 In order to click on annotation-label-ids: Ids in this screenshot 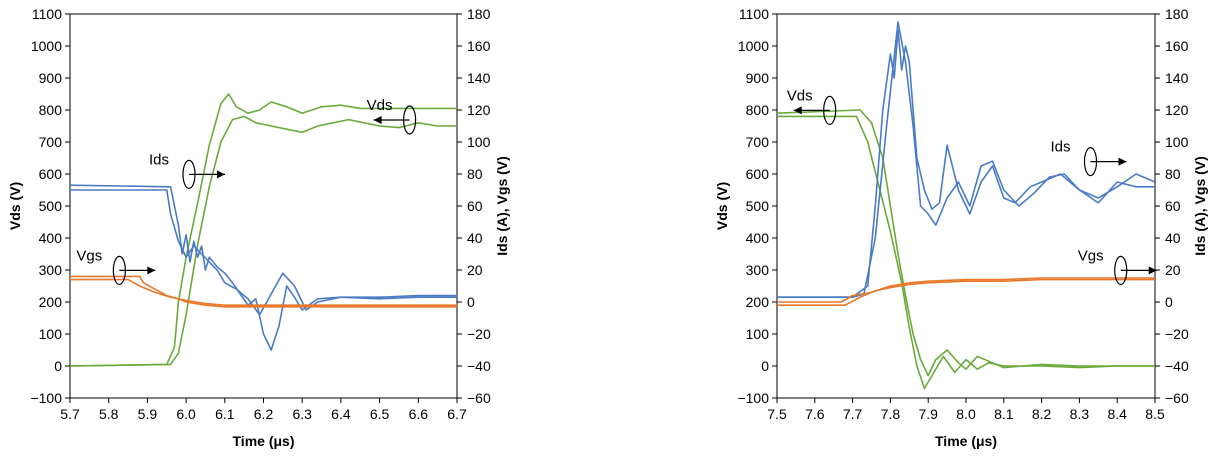, I will do `click(1060, 147)`.